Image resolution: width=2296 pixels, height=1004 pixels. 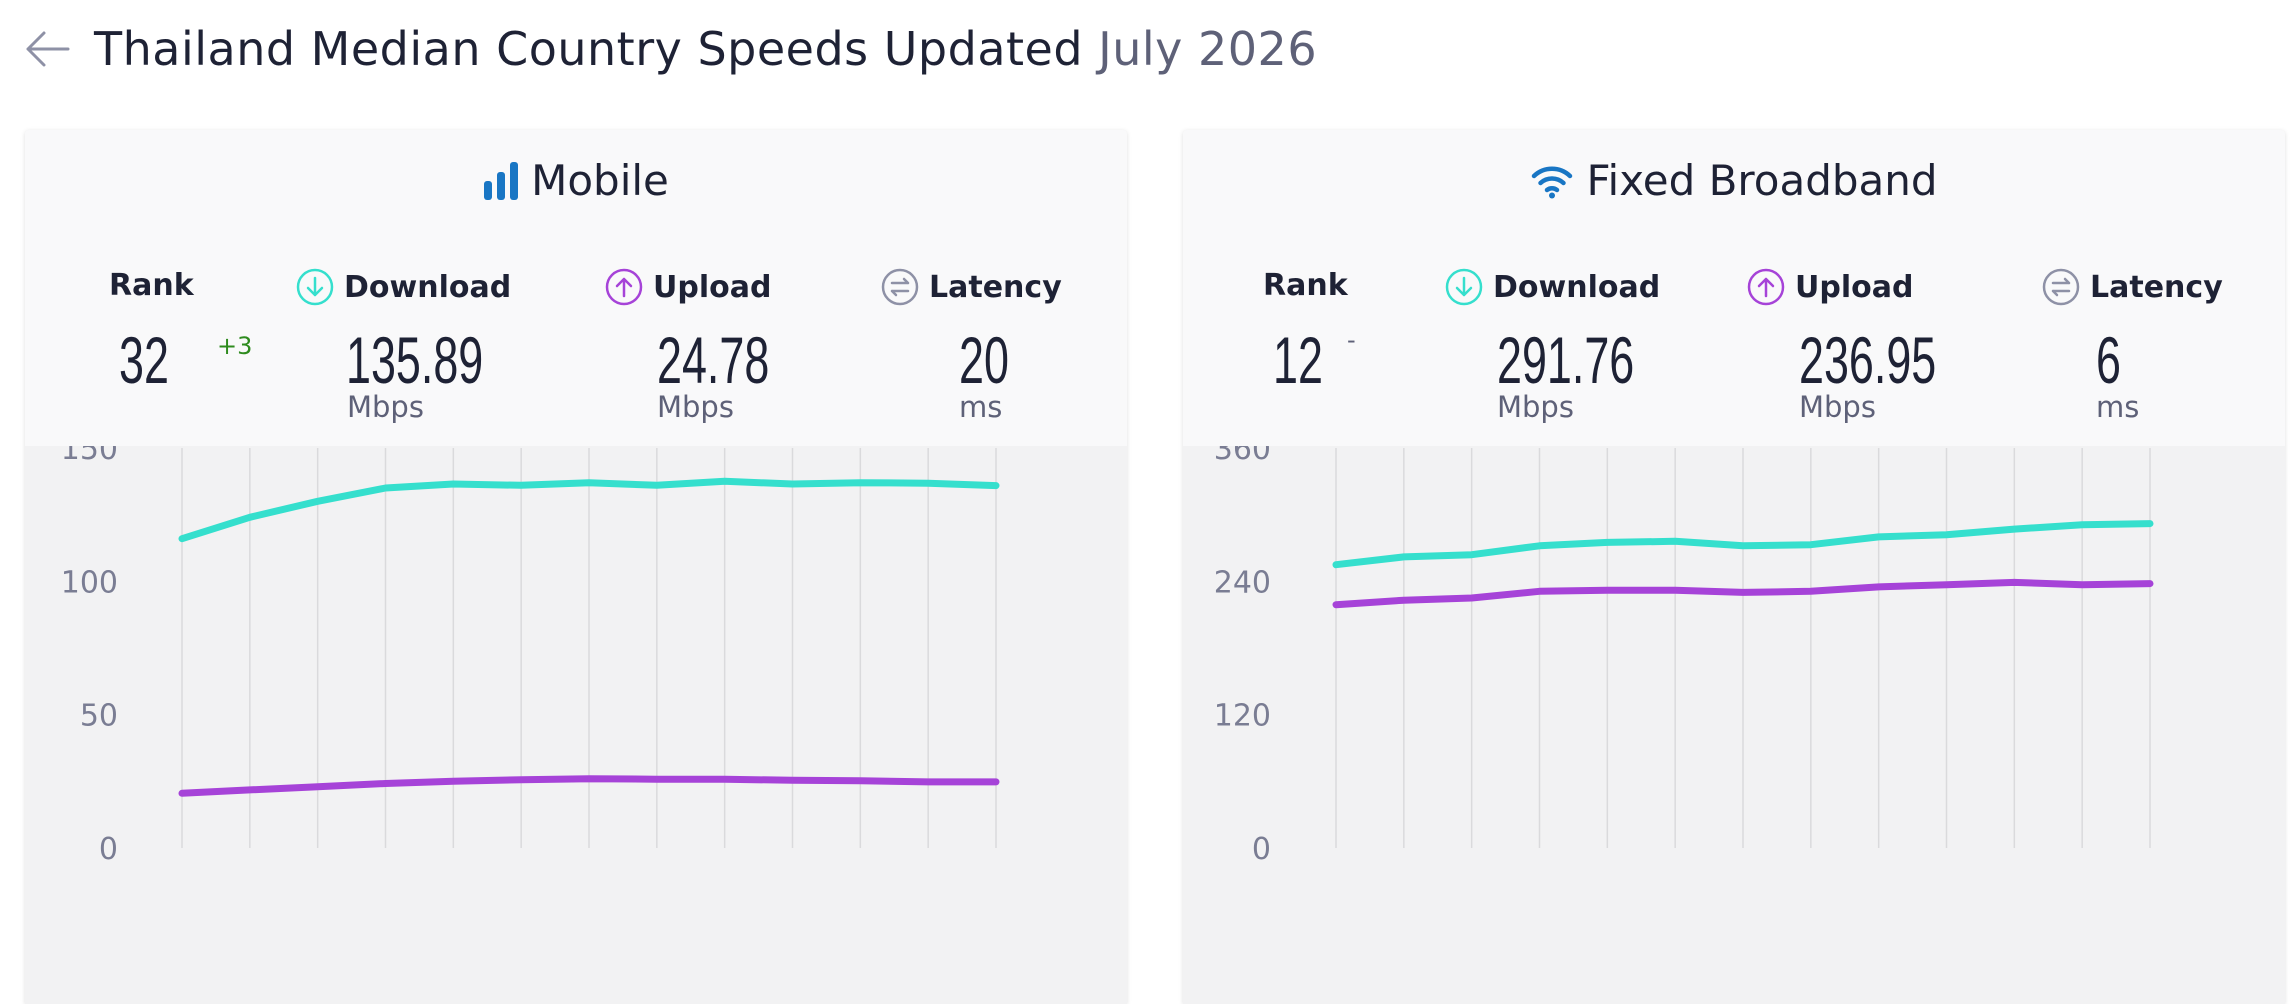 I want to click on mobile-latency: Latency 20 ms, so click(x=971, y=346).